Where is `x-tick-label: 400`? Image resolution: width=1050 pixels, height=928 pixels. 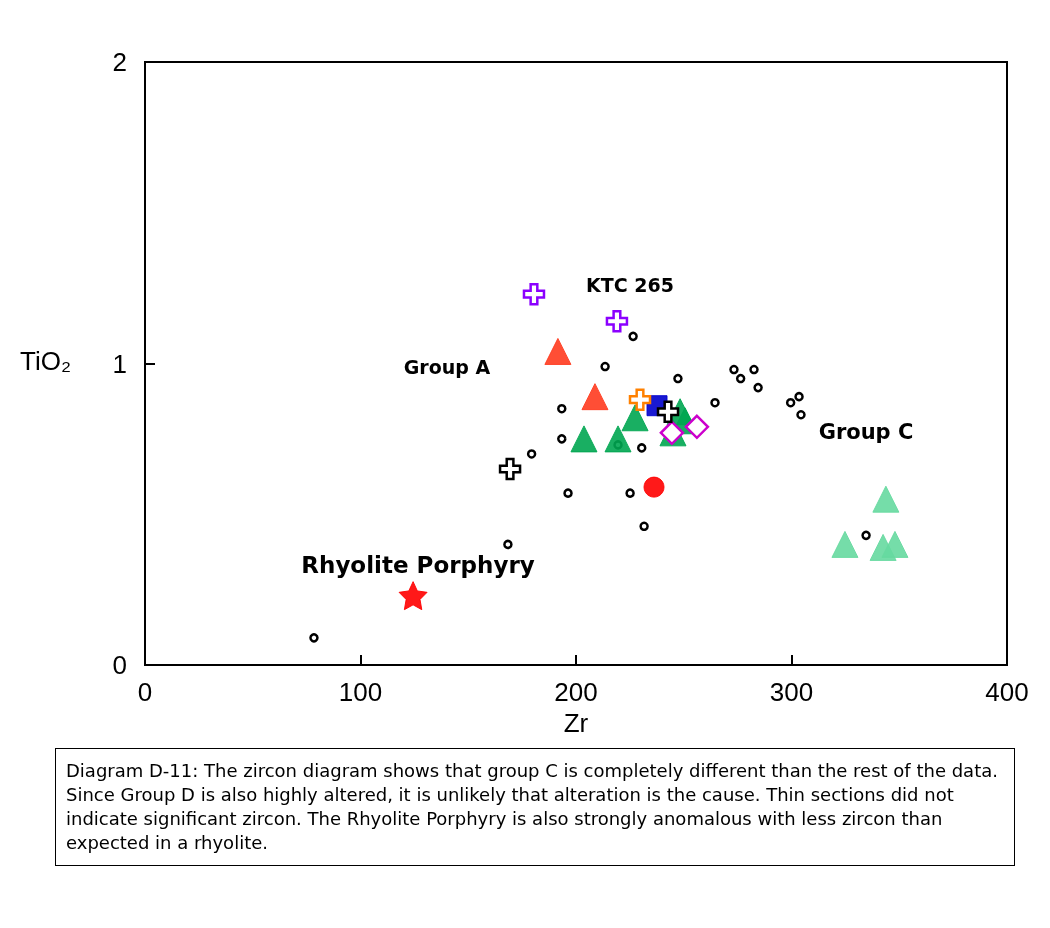
x-tick-label: 400 is located at coordinates (1007, 692).